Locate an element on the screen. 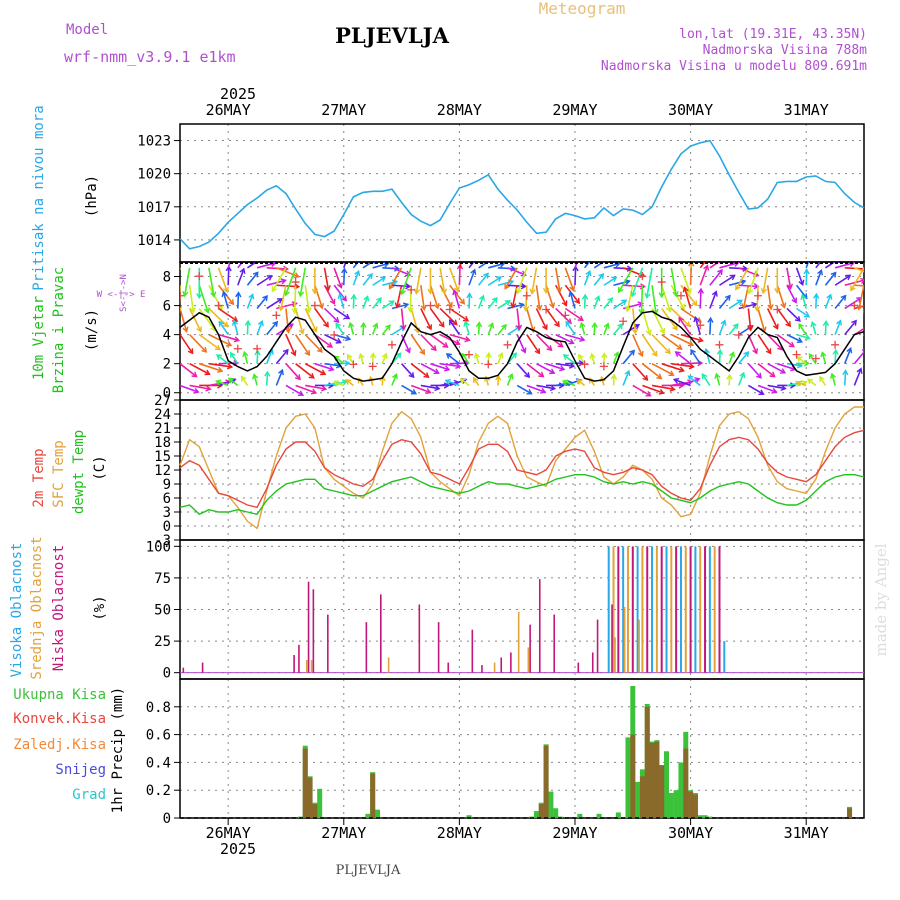 This screenshot has width=900, height=900. pressure-panel: 1014 1017 1020 1023 is located at coordinates (501, 193).